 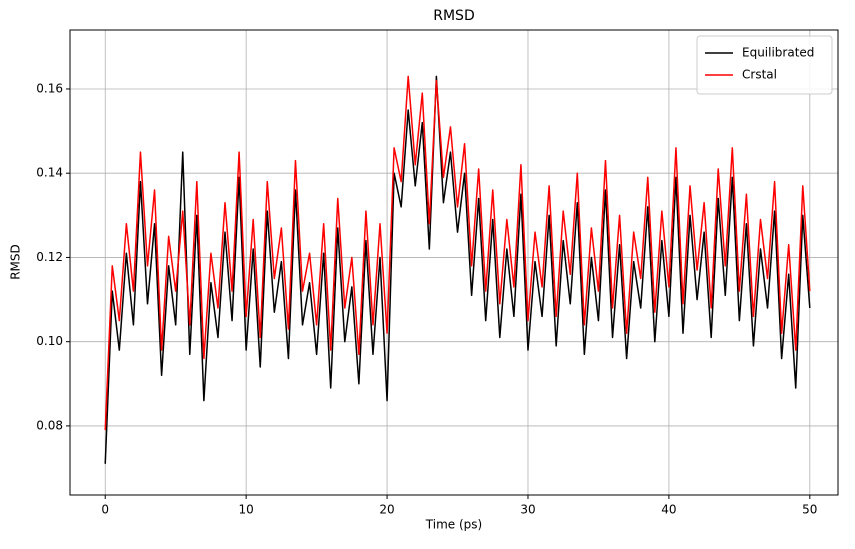 I want to click on y-tick-label: 0.08, so click(x=49, y=425).